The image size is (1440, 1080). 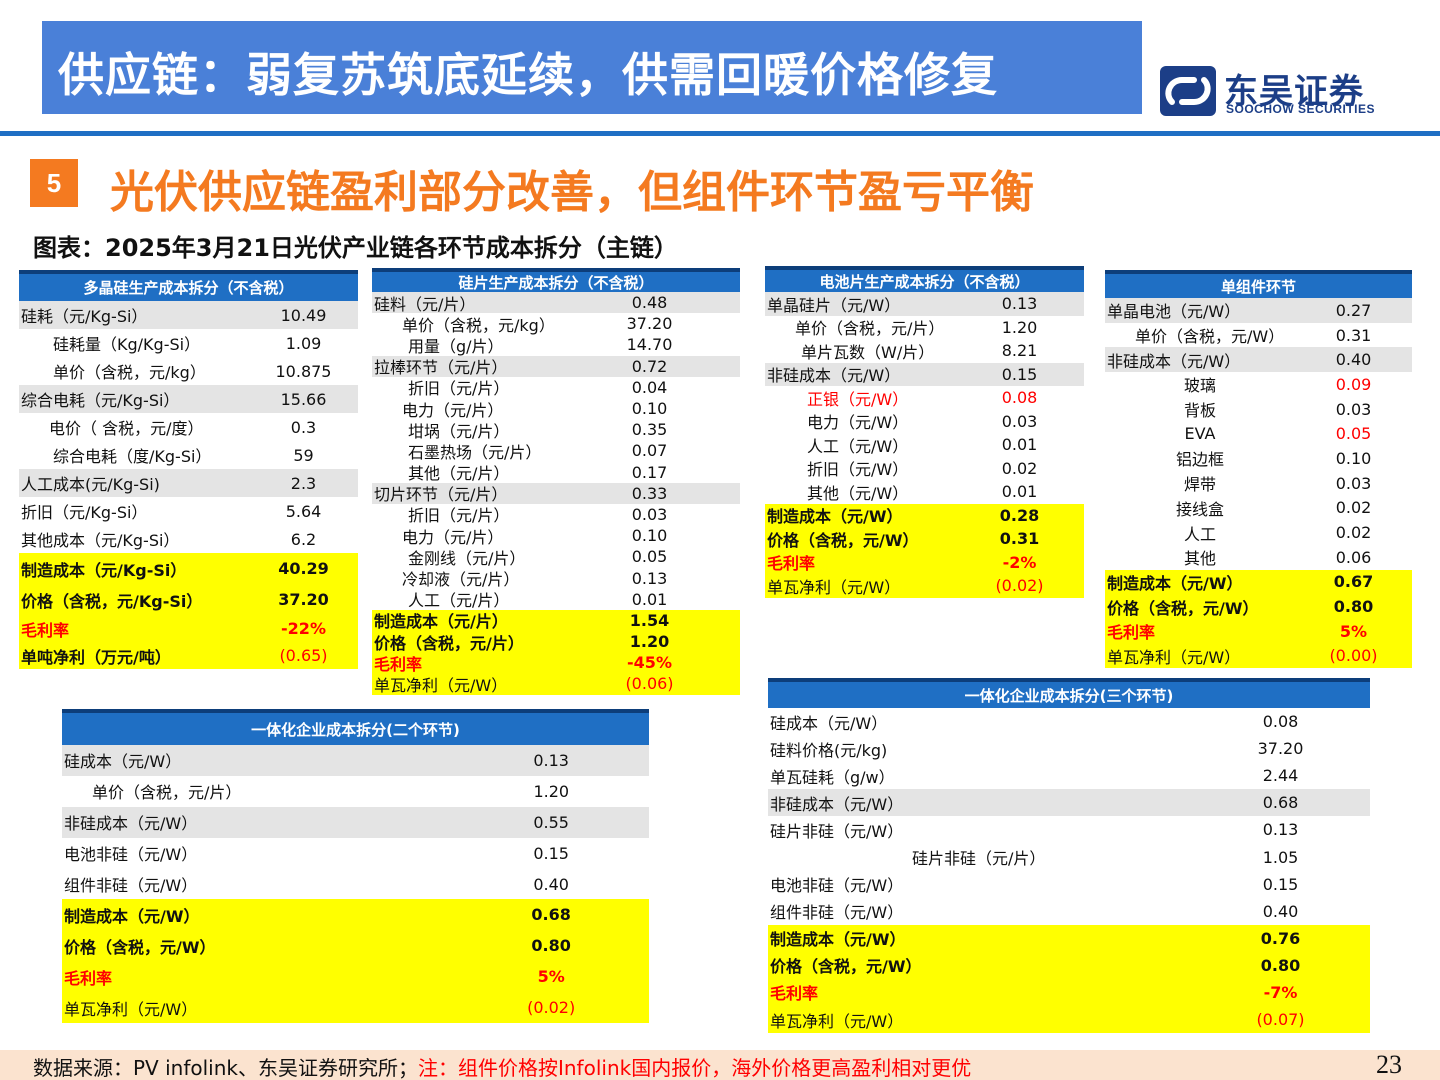 I want to click on table-row: 其他成本（元/Kg-Si） 6.2, so click(x=169, y=540).